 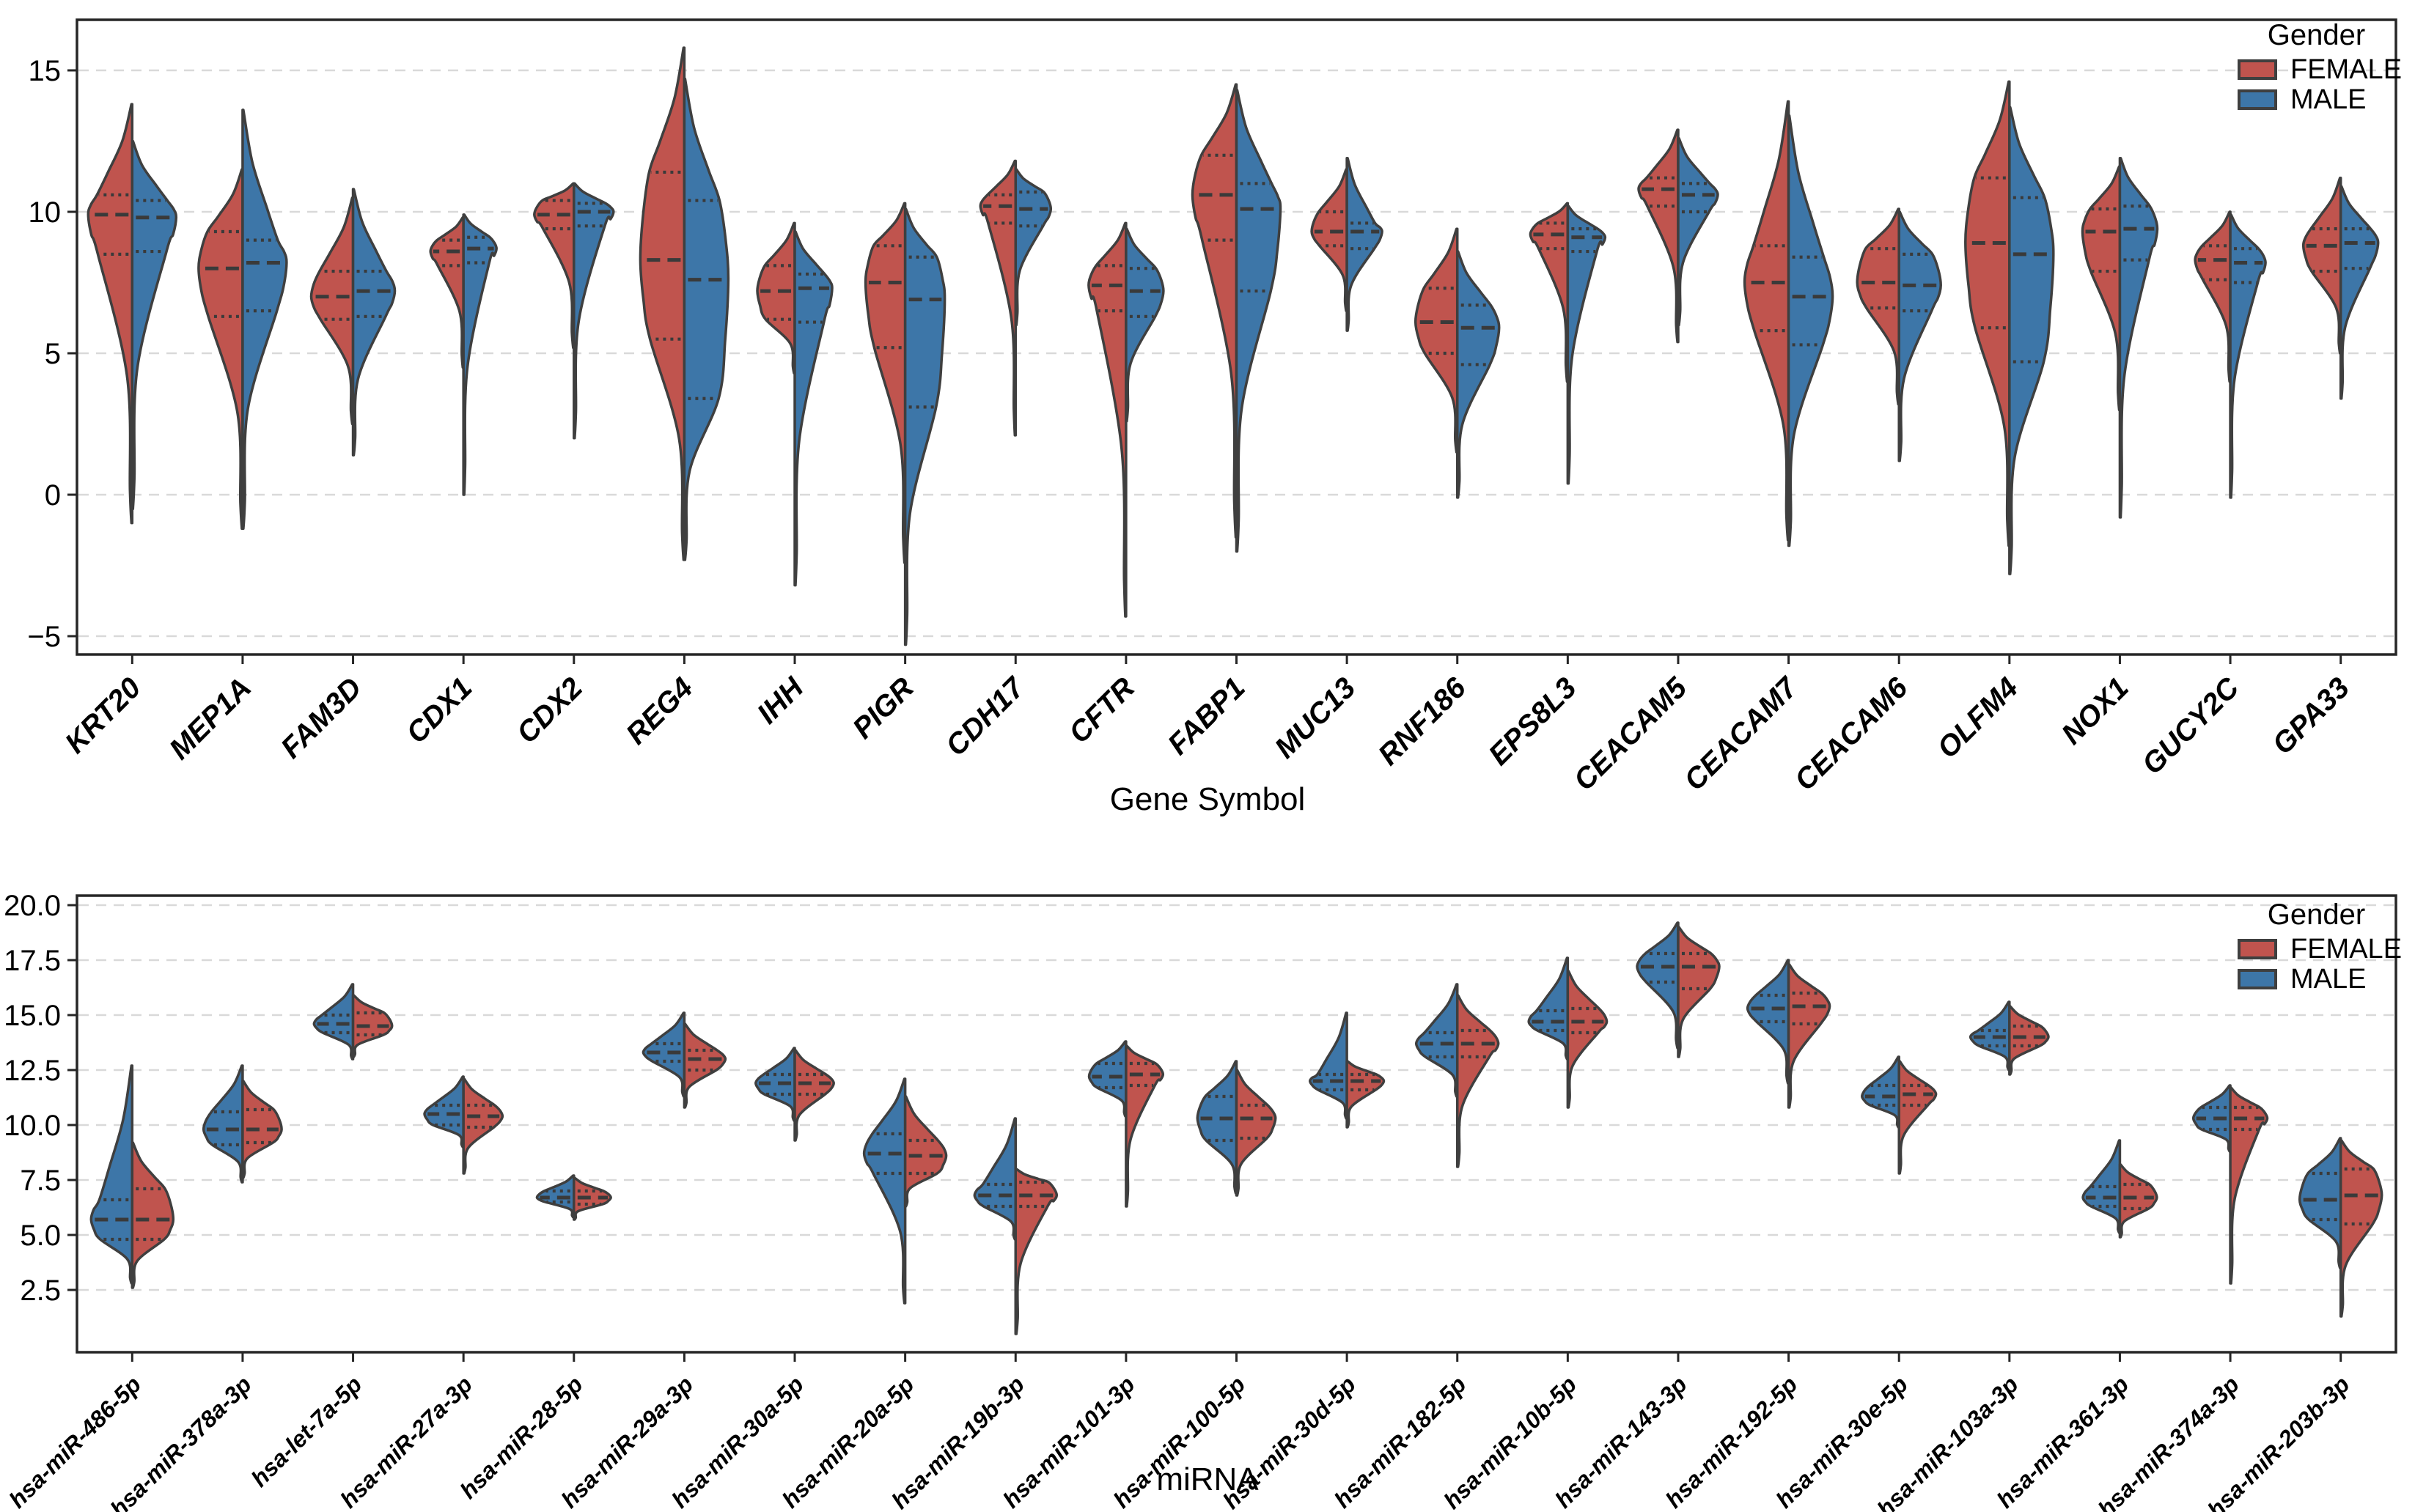 What do you see at coordinates (45, 71) in the screenshot?
I see `y-tick-label: 15` at bounding box center [45, 71].